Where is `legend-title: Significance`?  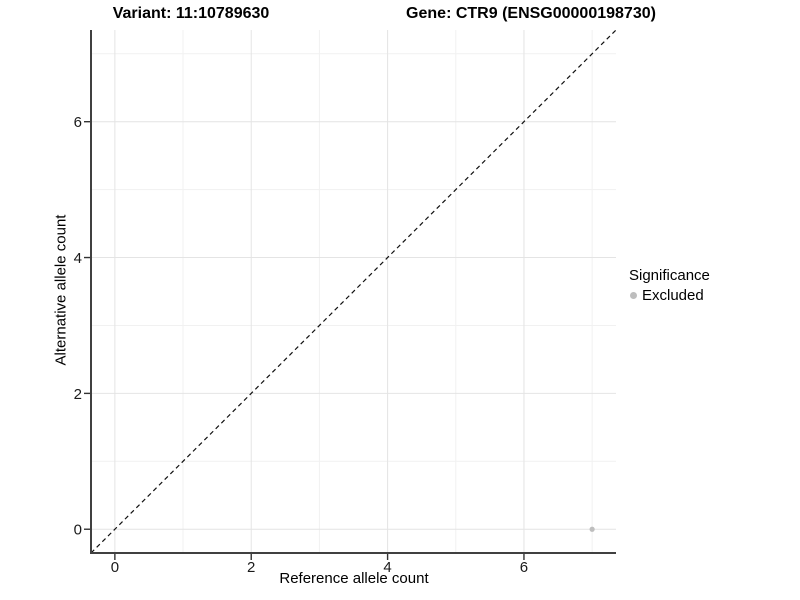 legend-title: Significance is located at coordinates (669, 275).